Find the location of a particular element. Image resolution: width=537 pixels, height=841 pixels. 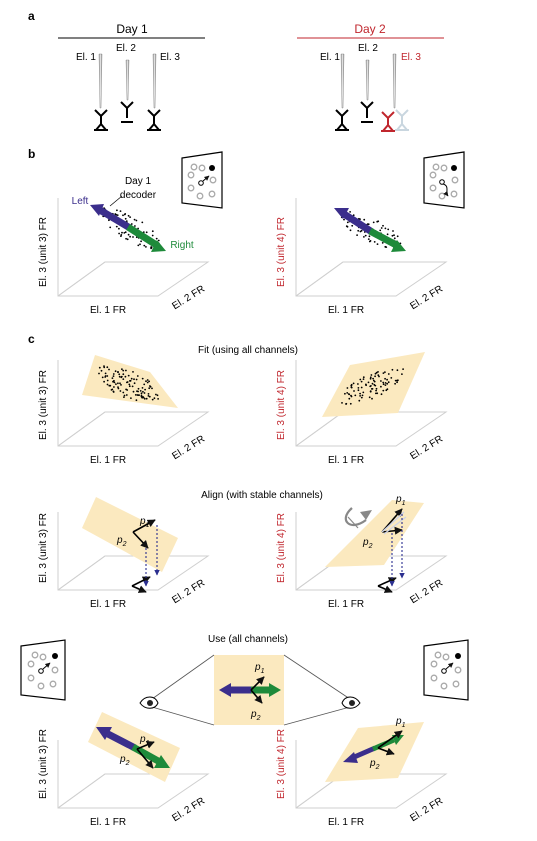

day2-neurons is located at coordinates (372, 116).